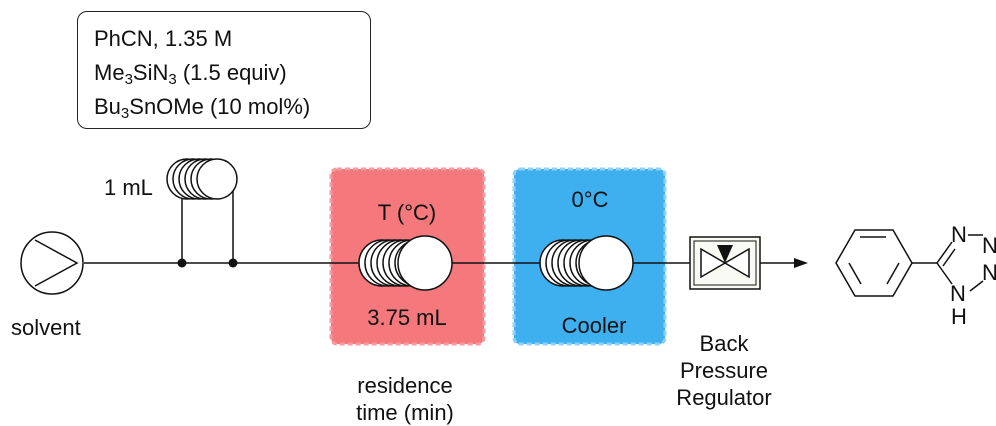  I want to click on pump-icon, so click(52, 263).